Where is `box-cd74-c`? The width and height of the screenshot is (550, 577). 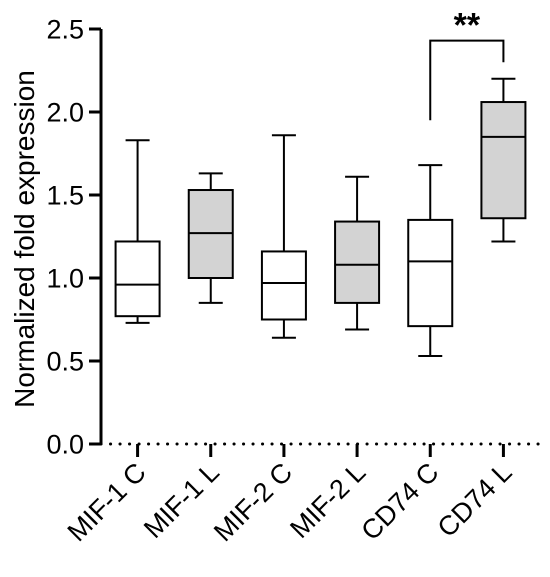
box-cd74-c is located at coordinates (430, 261).